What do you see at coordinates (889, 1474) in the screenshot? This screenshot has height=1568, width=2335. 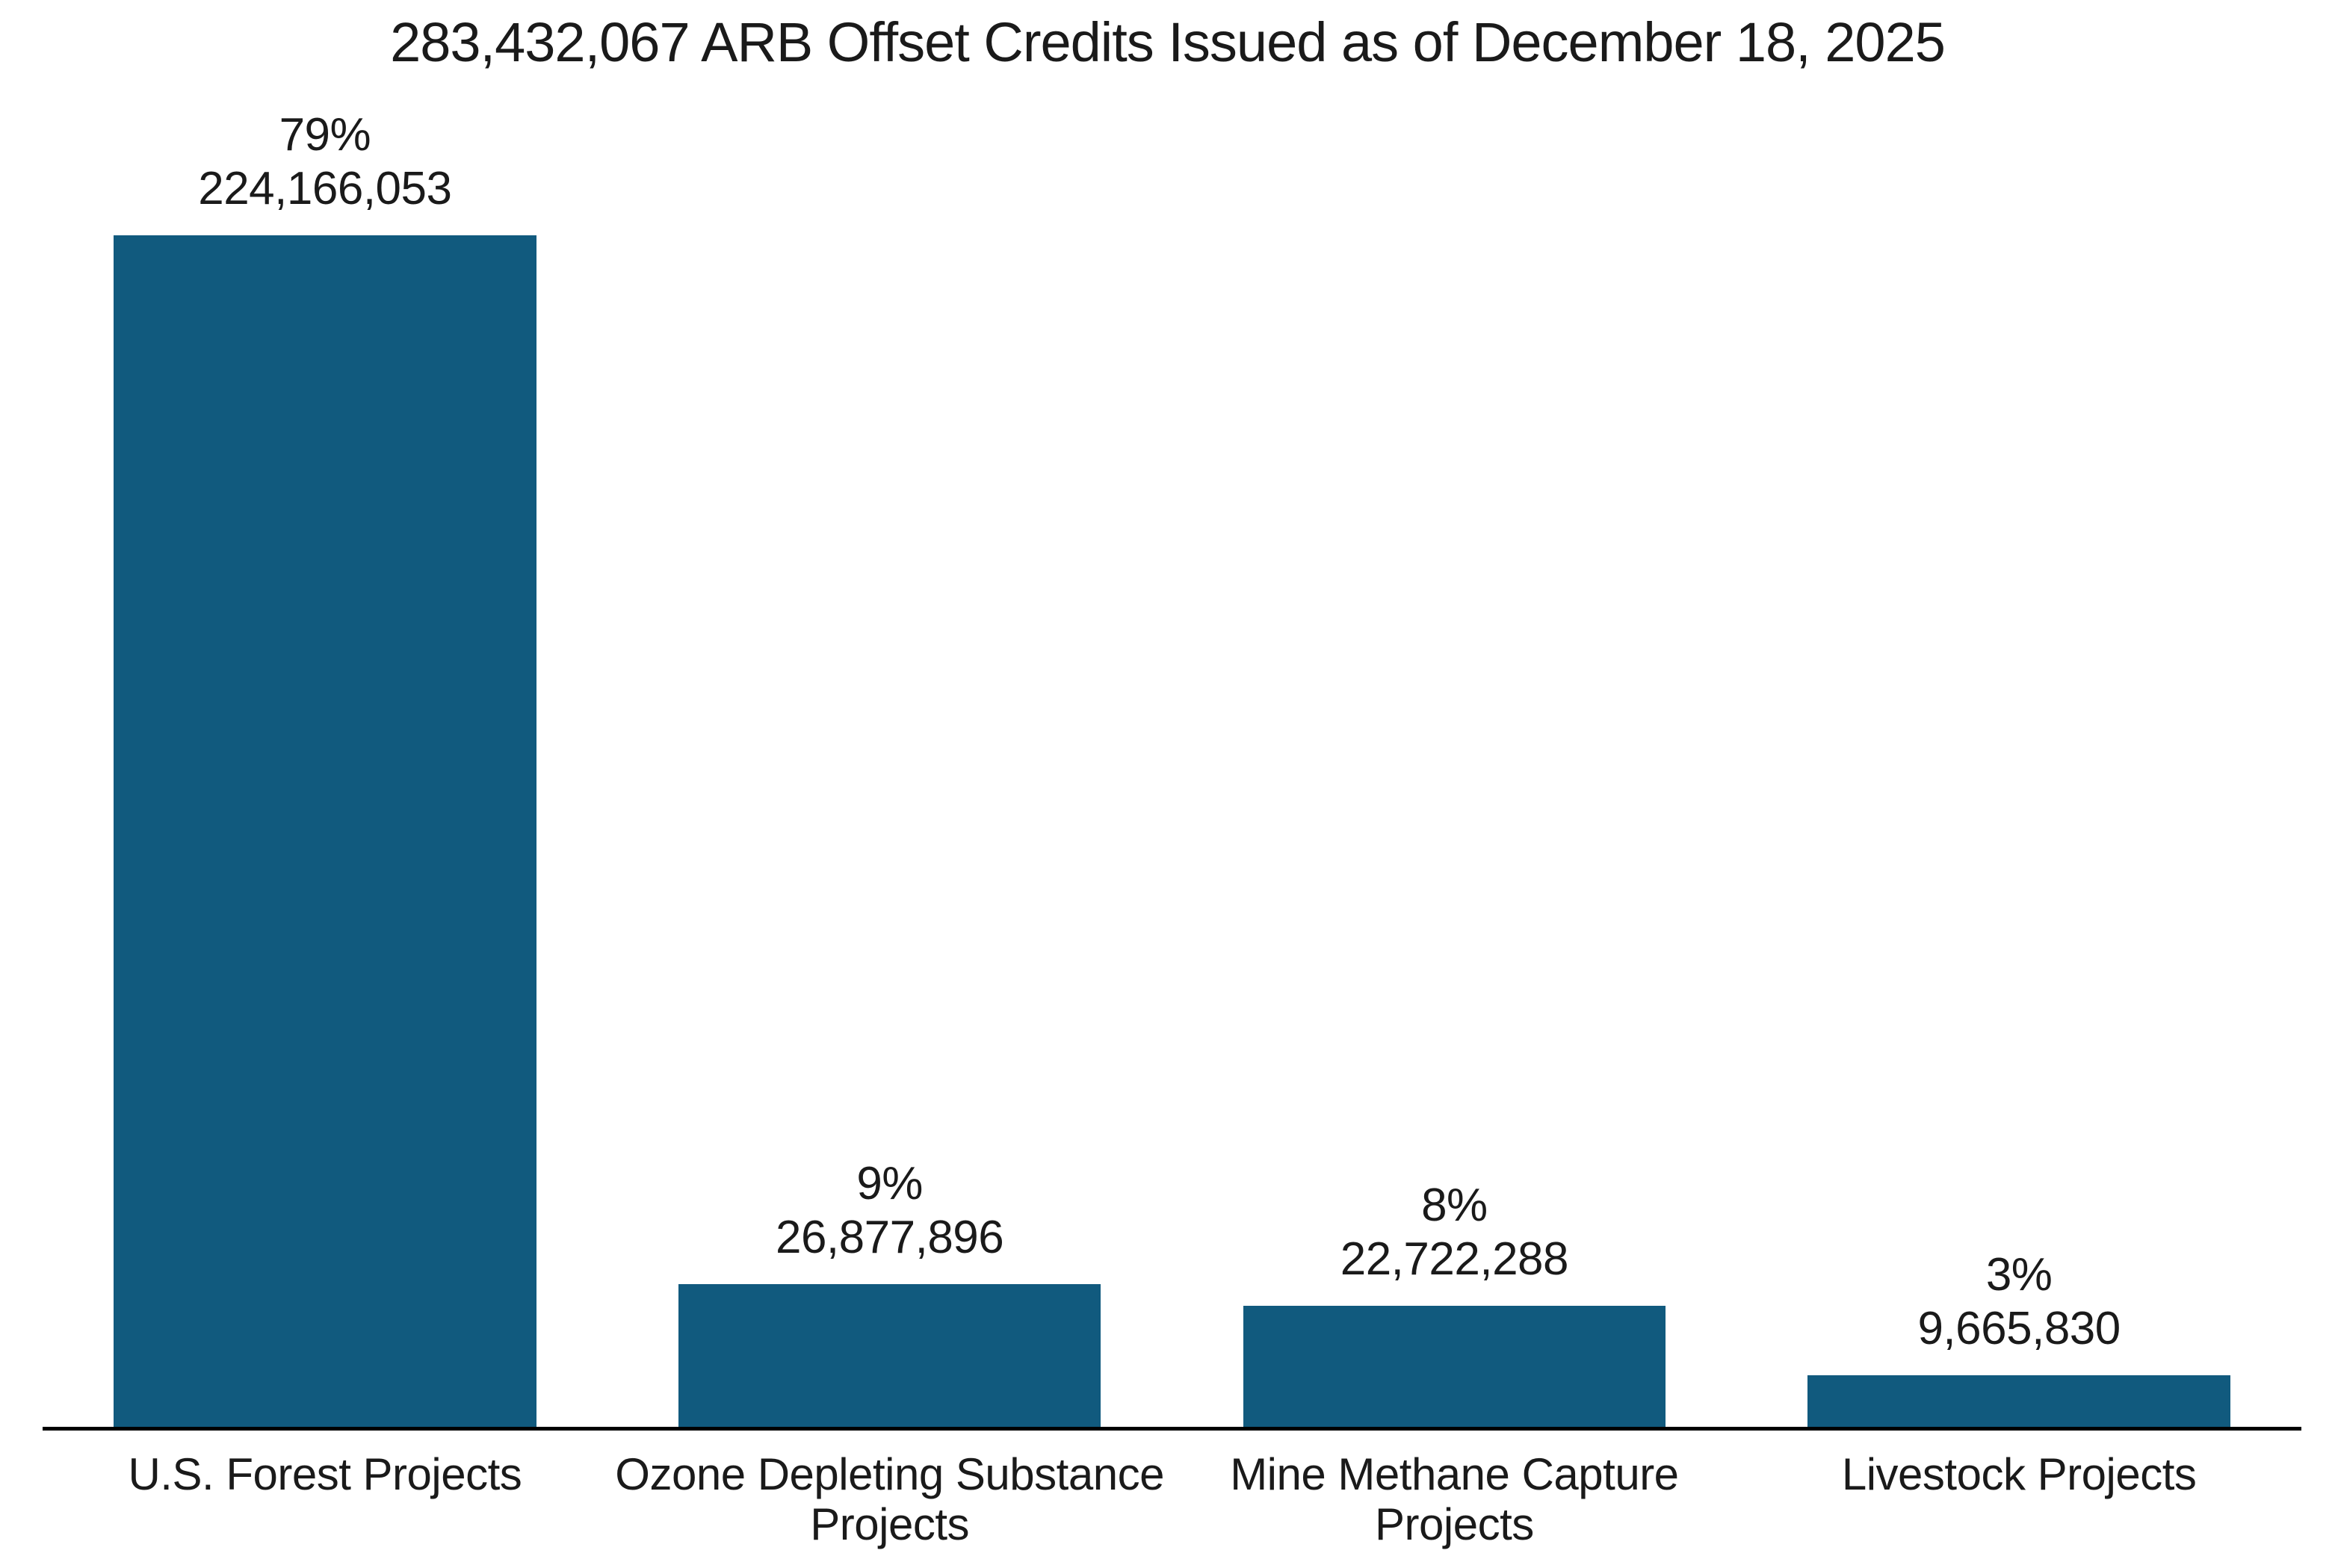 I see `category-line: Ozone Depleting Substance` at bounding box center [889, 1474].